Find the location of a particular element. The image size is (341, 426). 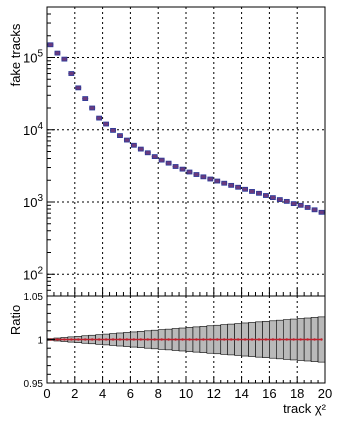

x-axis-title: track χ² is located at coordinates (305, 408).